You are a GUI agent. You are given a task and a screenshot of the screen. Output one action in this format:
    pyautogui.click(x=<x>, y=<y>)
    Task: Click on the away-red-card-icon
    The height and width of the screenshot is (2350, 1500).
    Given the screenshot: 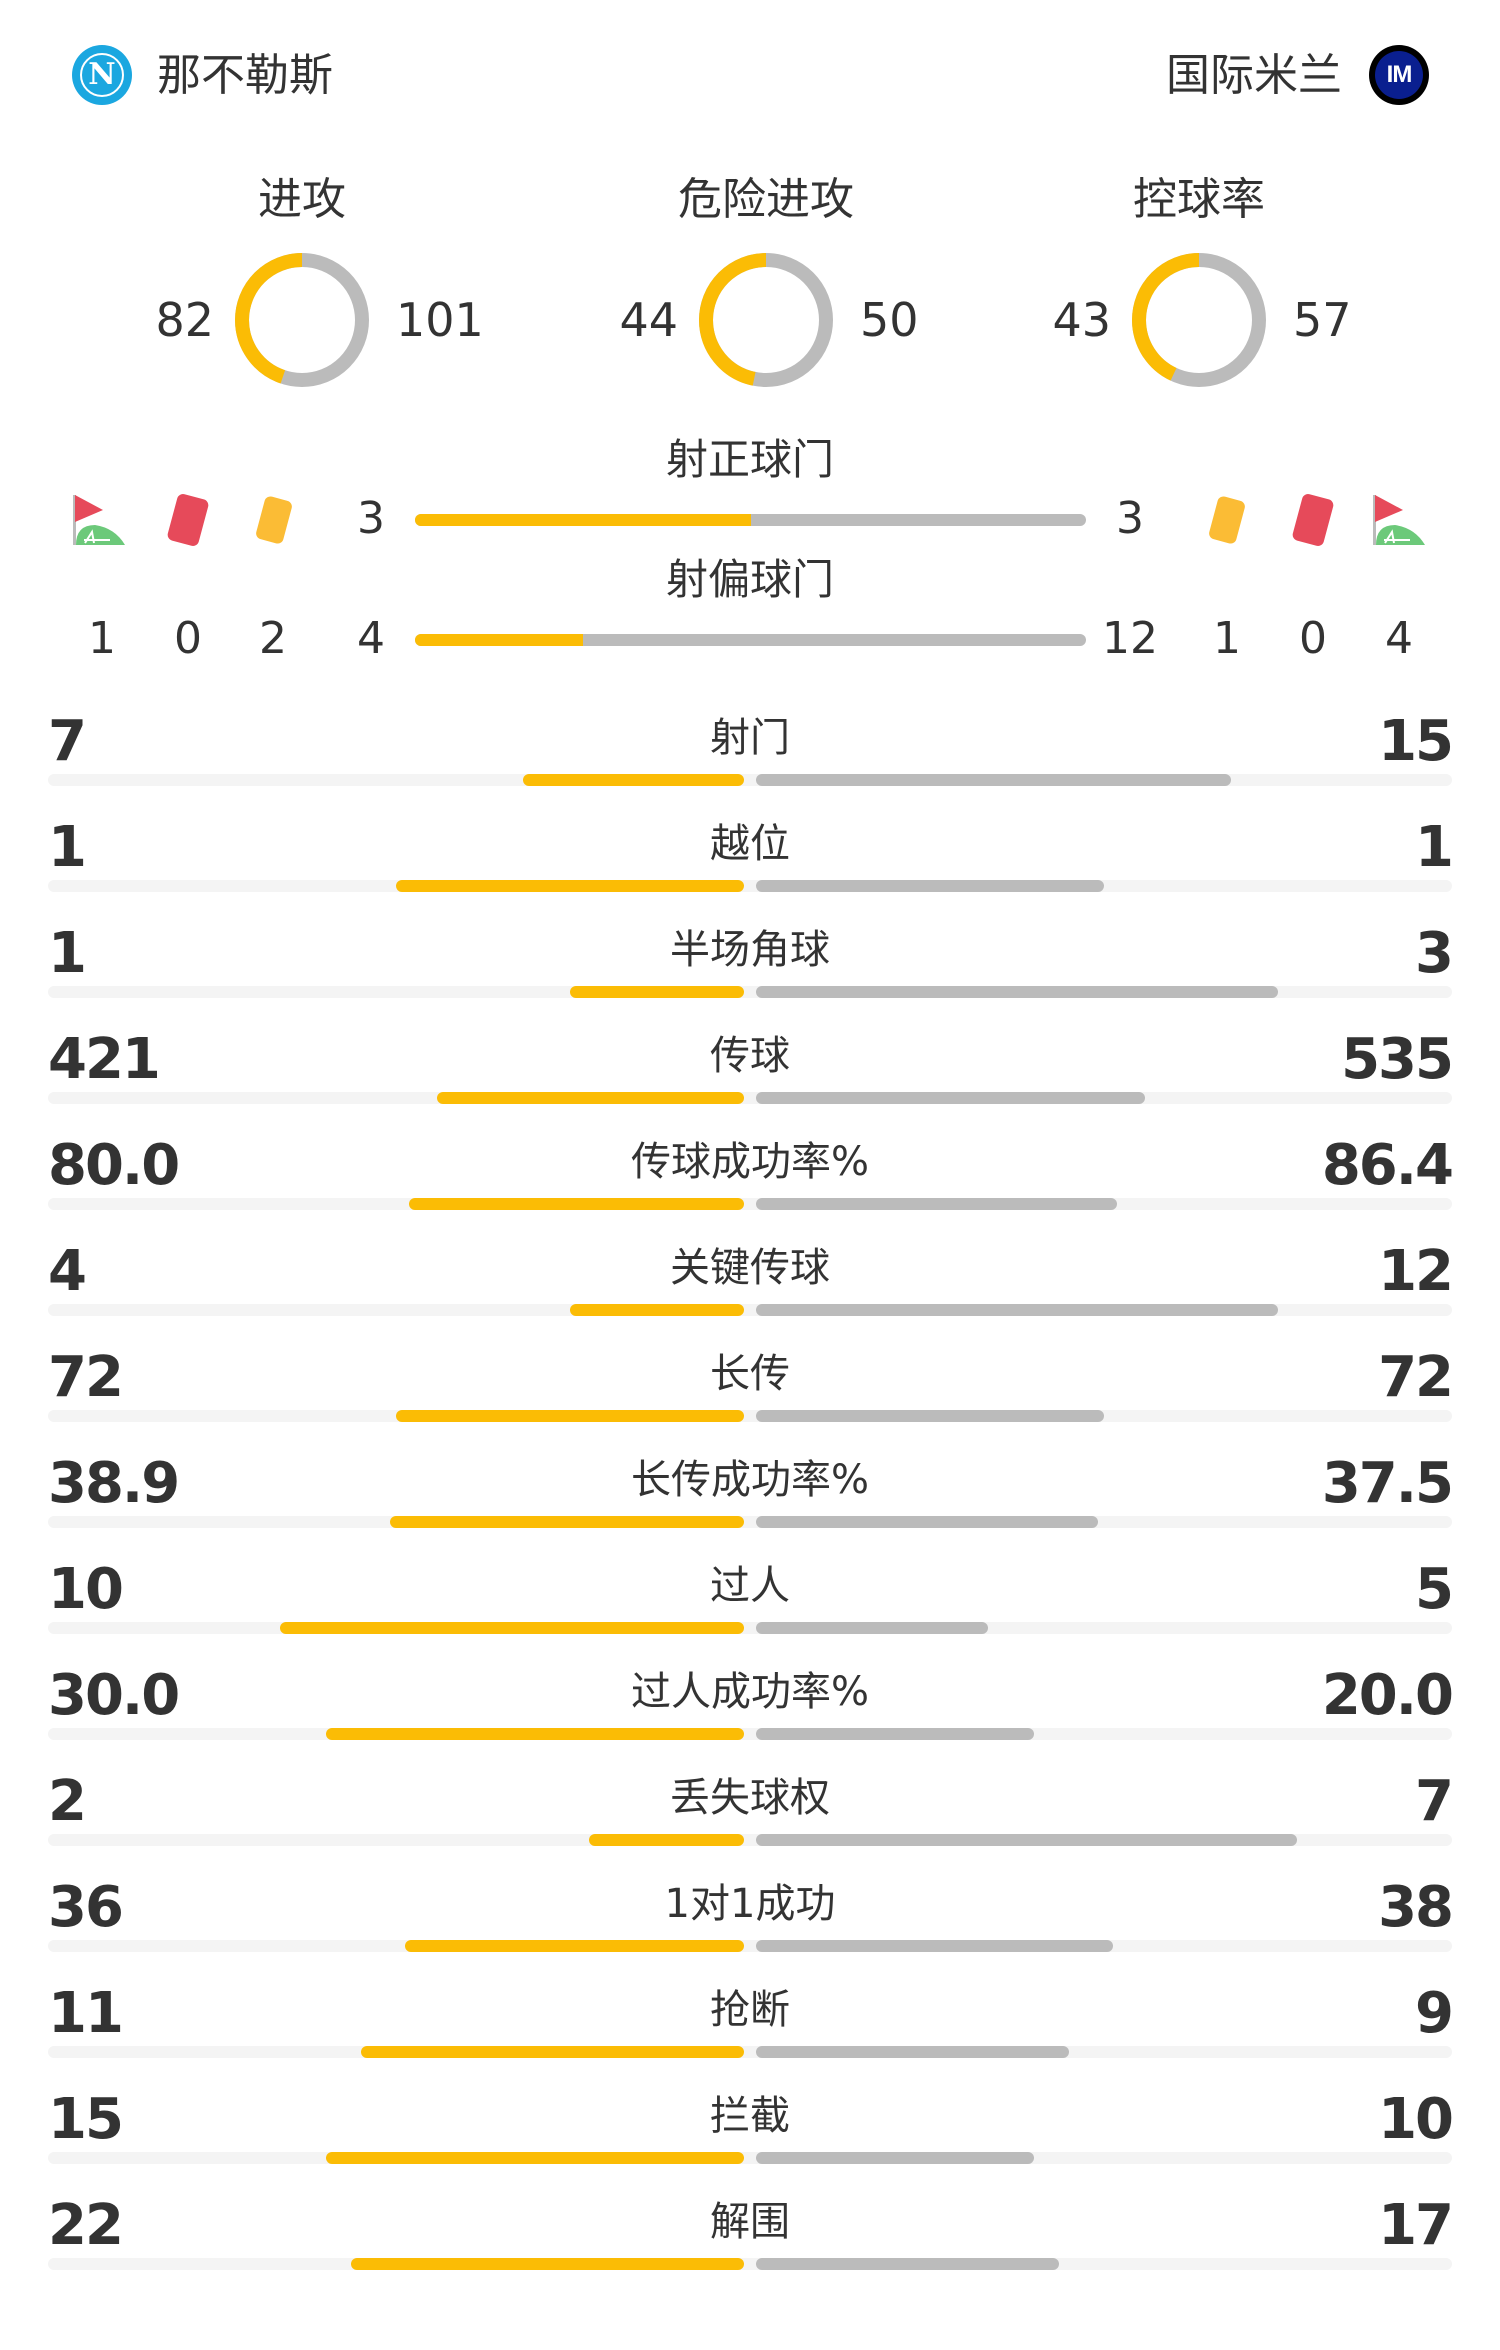 What is the action you would take?
    pyautogui.click(x=1313, y=520)
    